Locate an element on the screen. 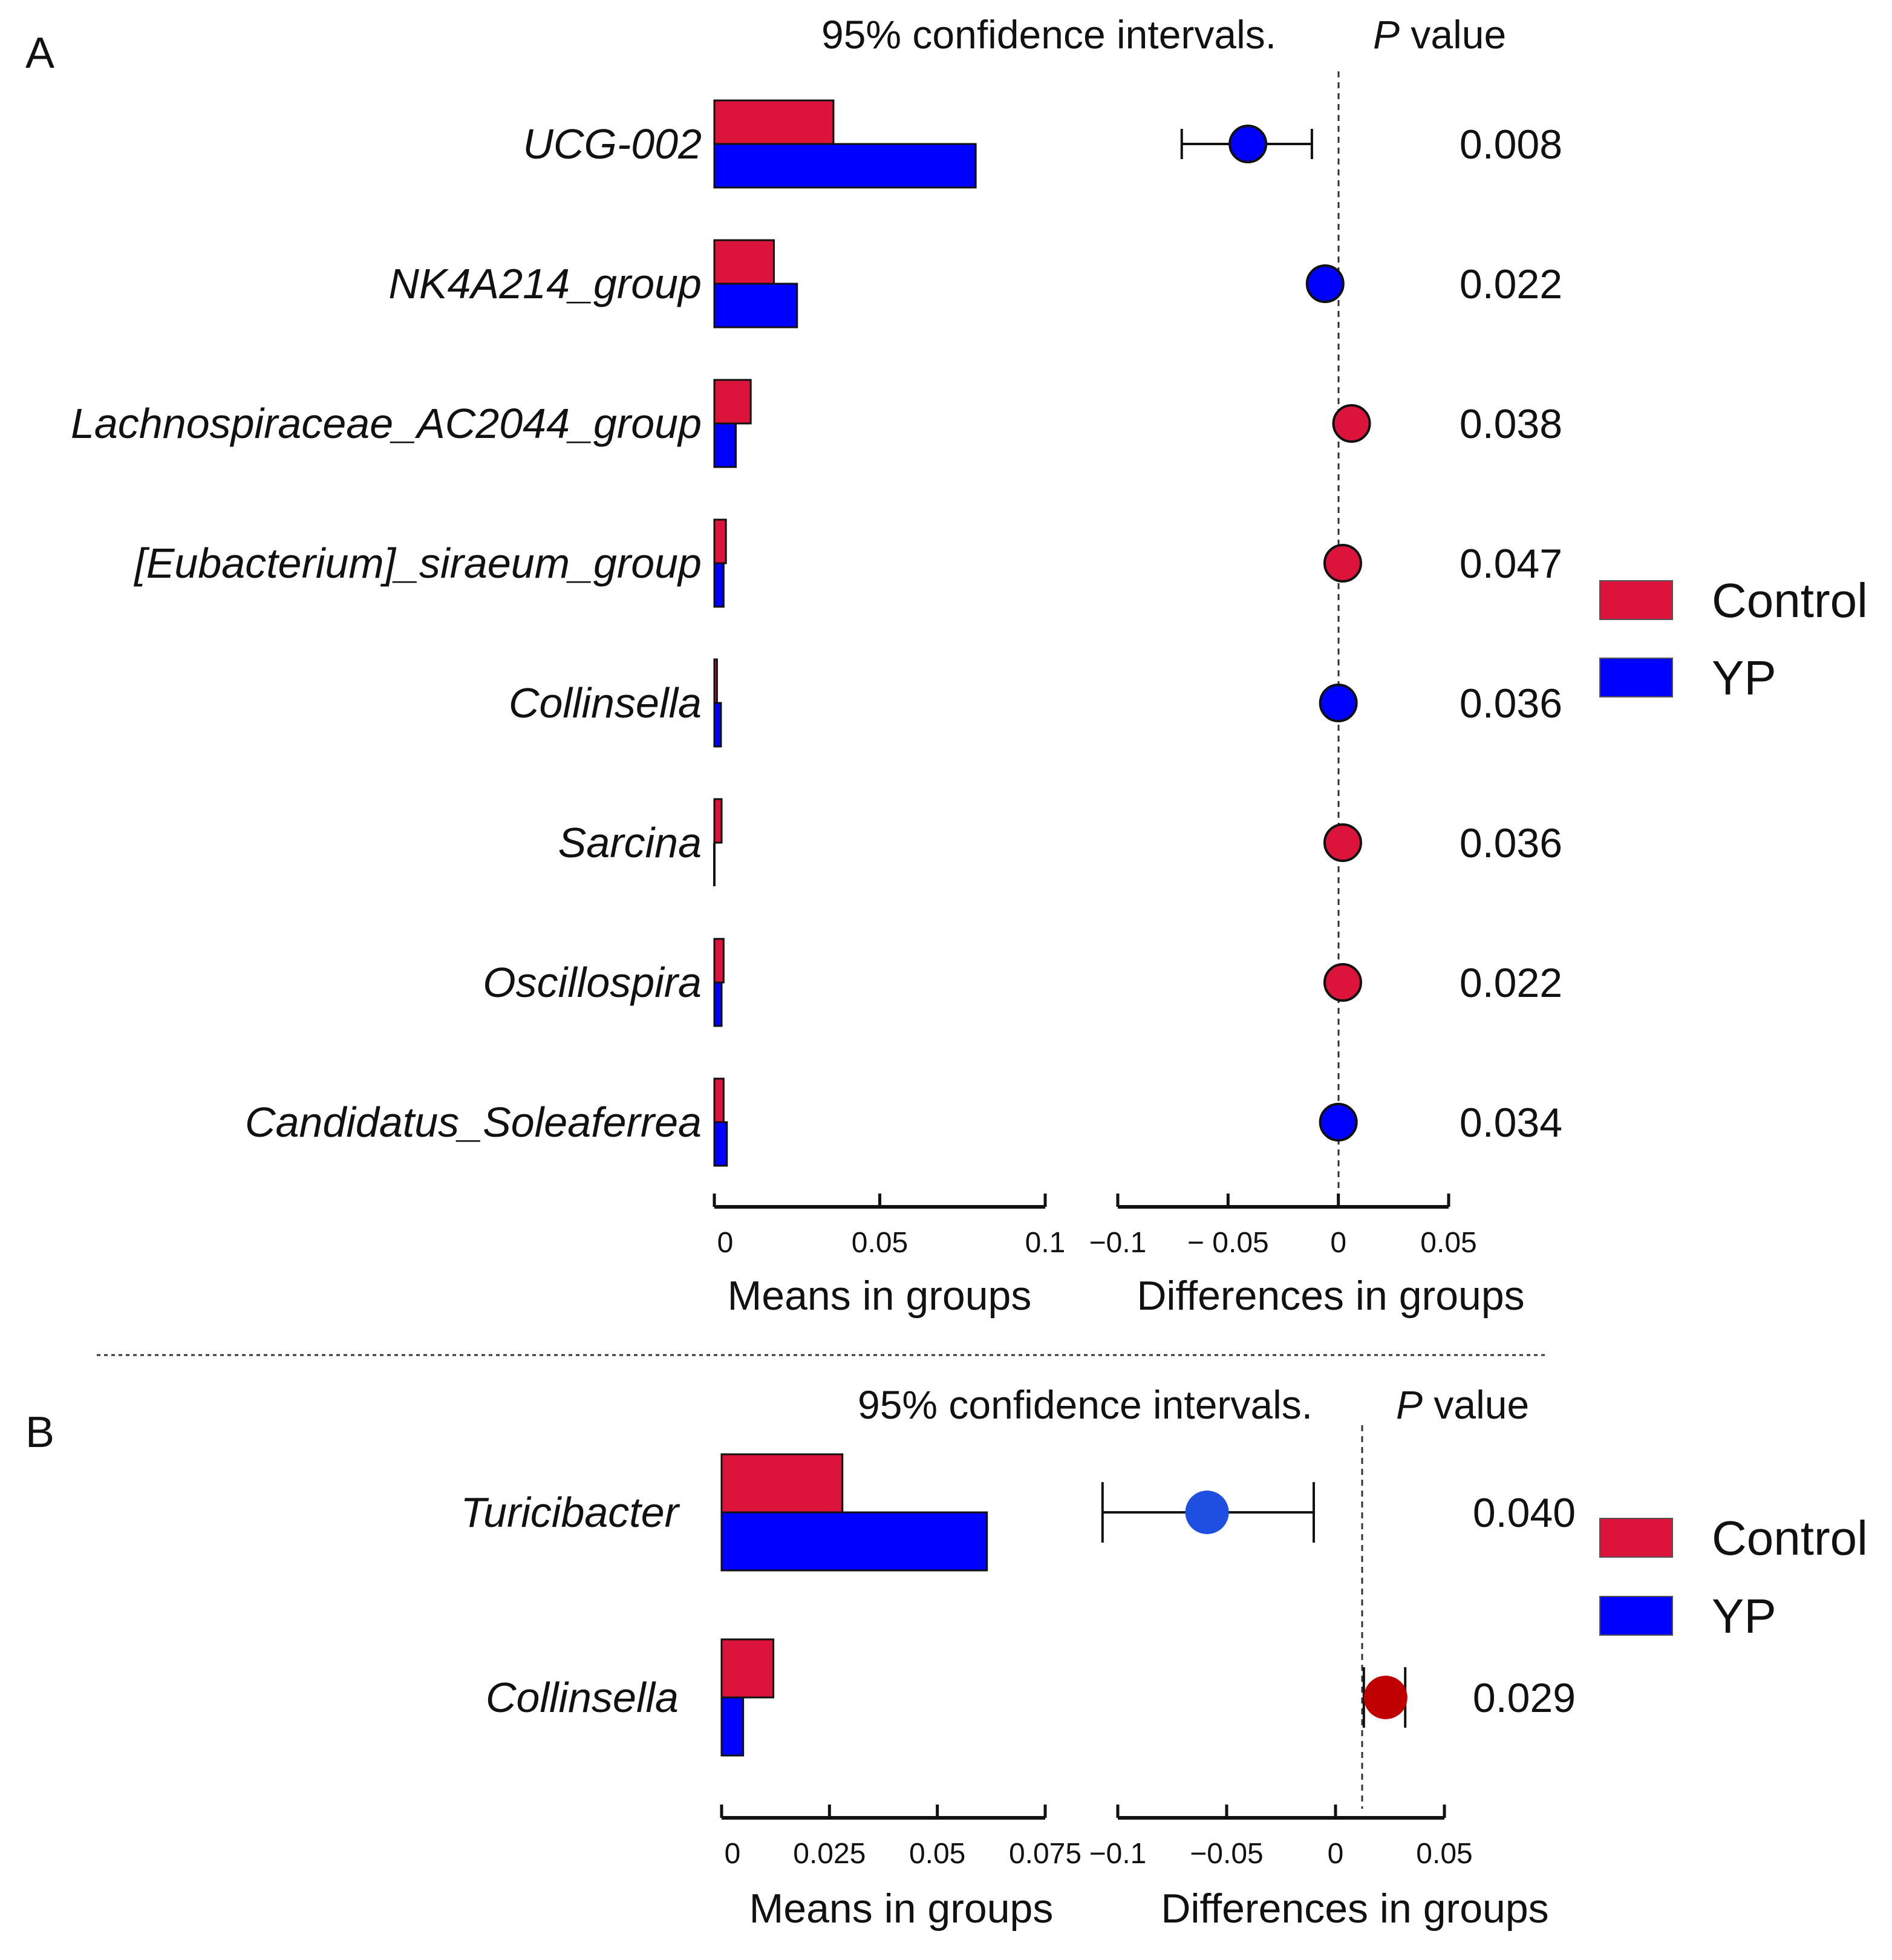 This screenshot has width=1892, height=1960. panel-a-taxon-label: Sarcina is located at coordinates (630, 842).